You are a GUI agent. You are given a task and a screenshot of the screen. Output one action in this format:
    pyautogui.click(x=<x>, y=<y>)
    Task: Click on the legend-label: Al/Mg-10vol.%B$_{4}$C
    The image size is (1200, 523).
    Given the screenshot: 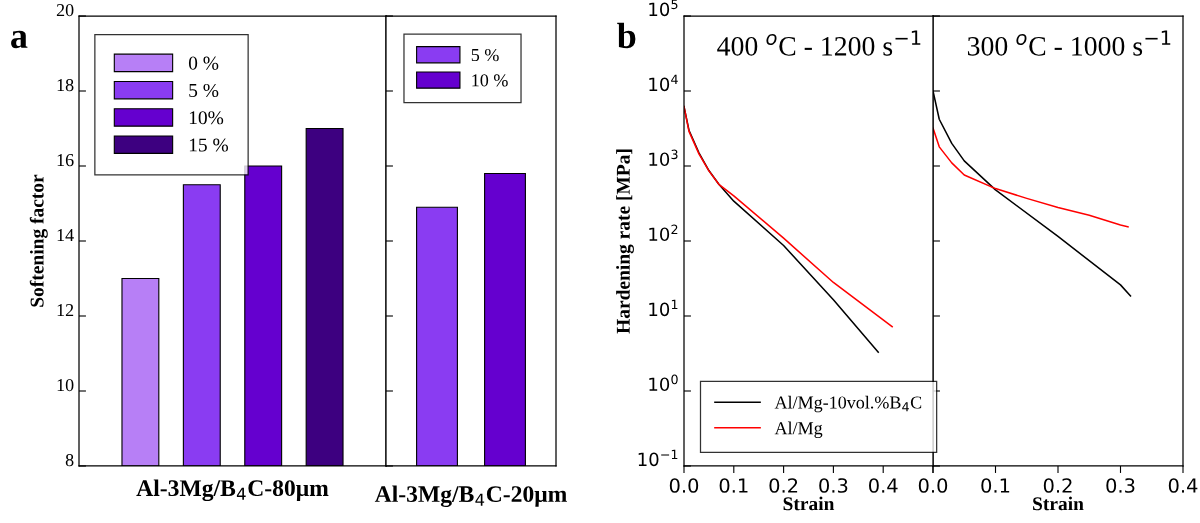 What is the action you would take?
    pyautogui.click(x=848, y=404)
    